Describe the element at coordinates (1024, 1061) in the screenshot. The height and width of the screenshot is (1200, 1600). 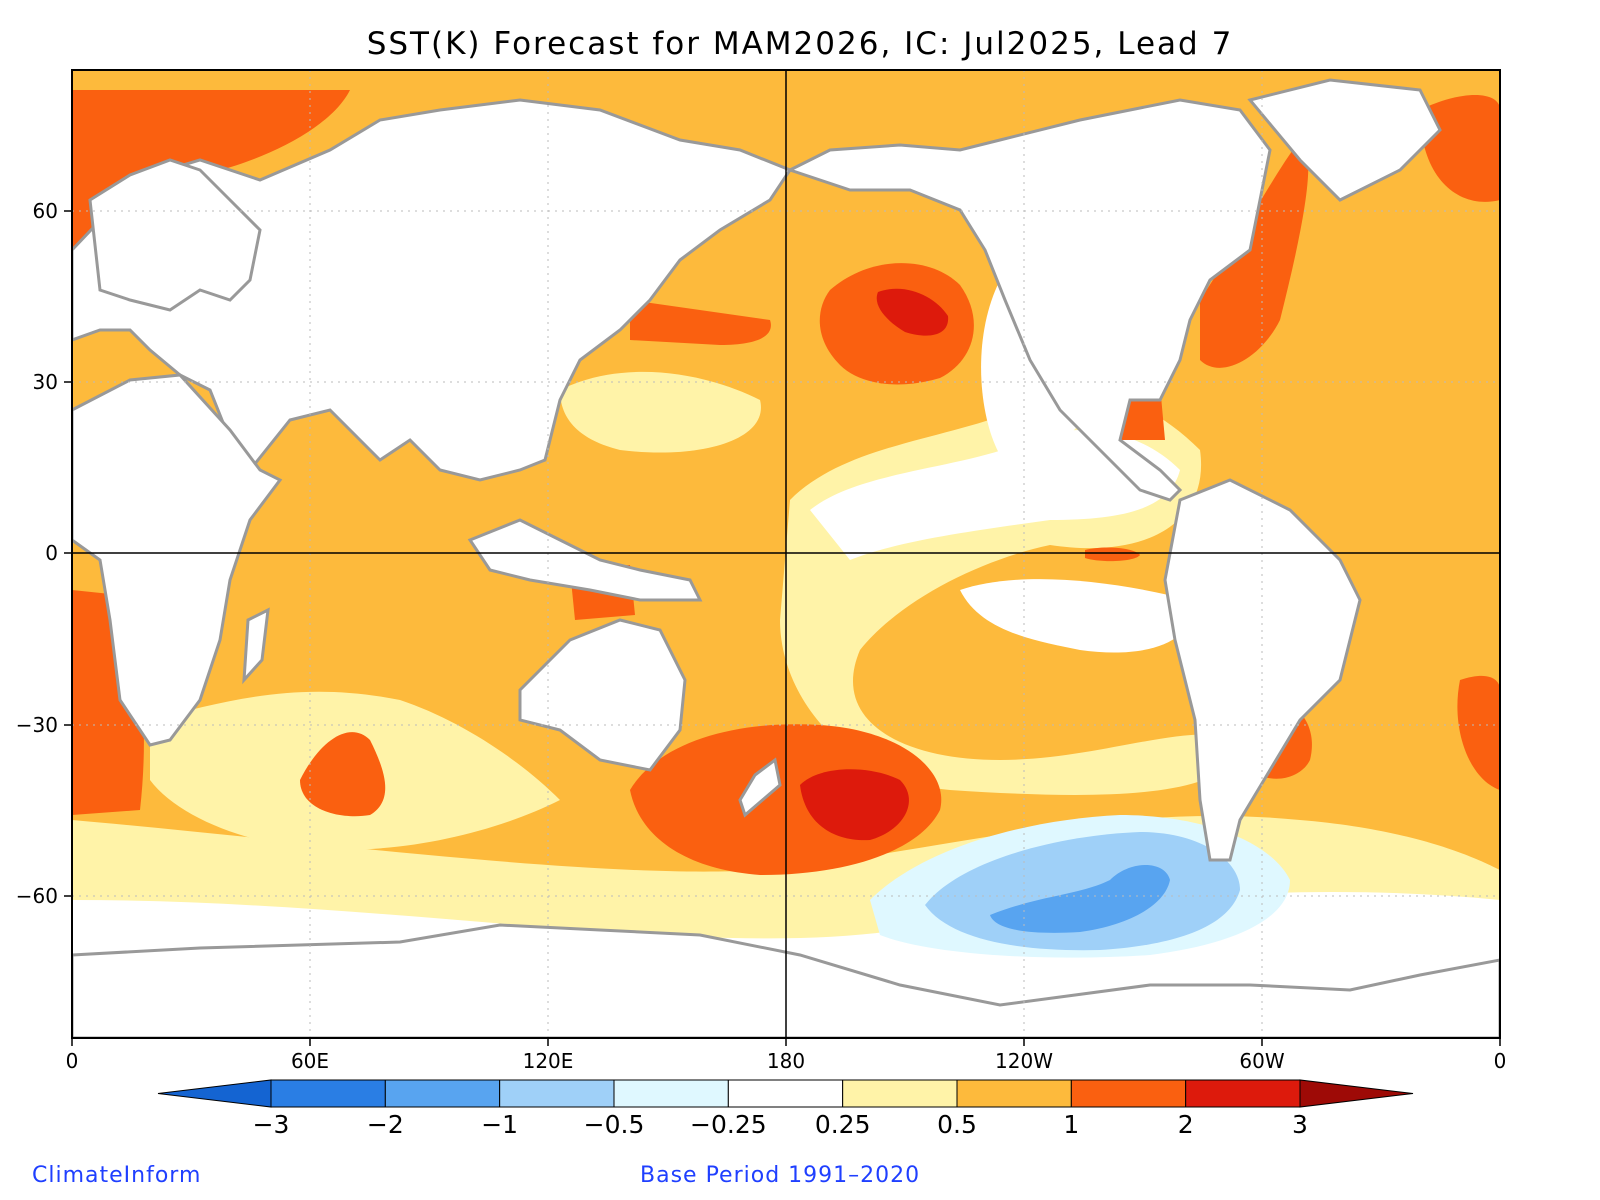
I see `x-tick-label: 120W` at that location.